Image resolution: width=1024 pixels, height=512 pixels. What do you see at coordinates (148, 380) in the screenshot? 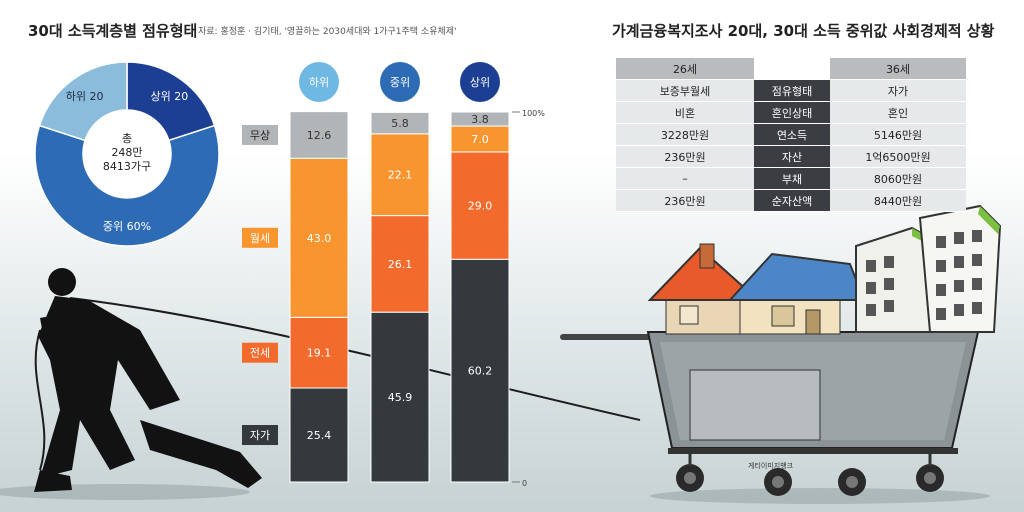
I see `man-silhouette` at bounding box center [148, 380].